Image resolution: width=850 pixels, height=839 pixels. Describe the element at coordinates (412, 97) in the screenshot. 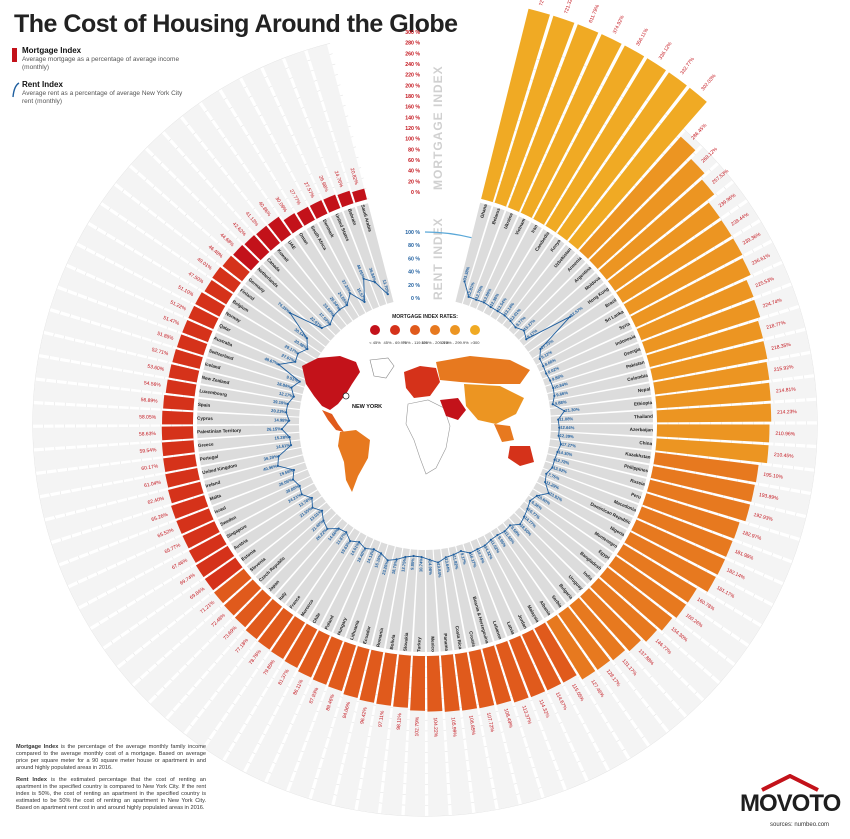

I see `mortgage-tick-label: 180 %` at that location.